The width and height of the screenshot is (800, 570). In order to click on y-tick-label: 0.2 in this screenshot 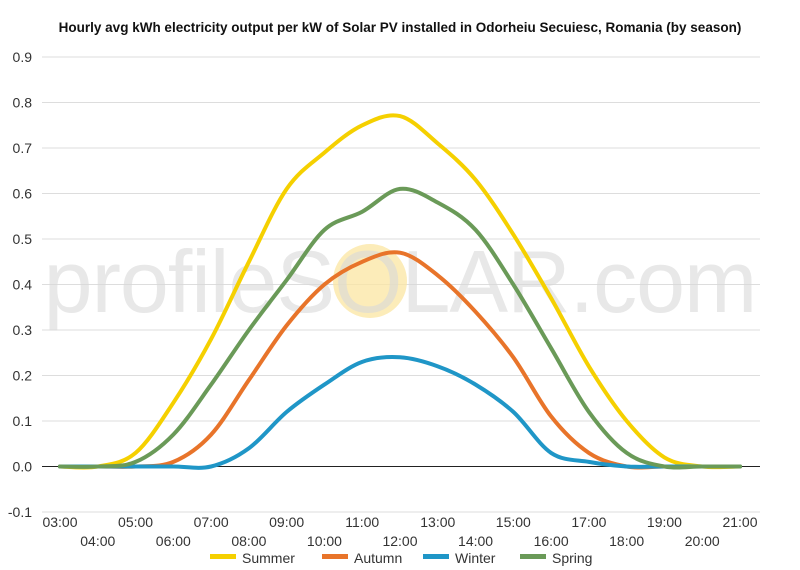, I will do `click(23, 376)`.